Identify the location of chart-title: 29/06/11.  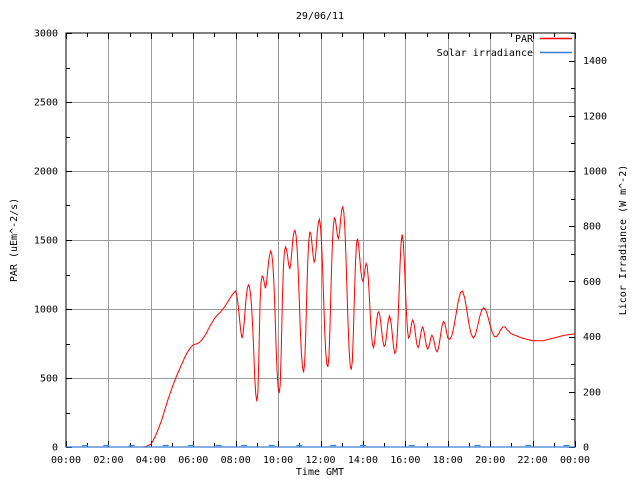
(320, 16).